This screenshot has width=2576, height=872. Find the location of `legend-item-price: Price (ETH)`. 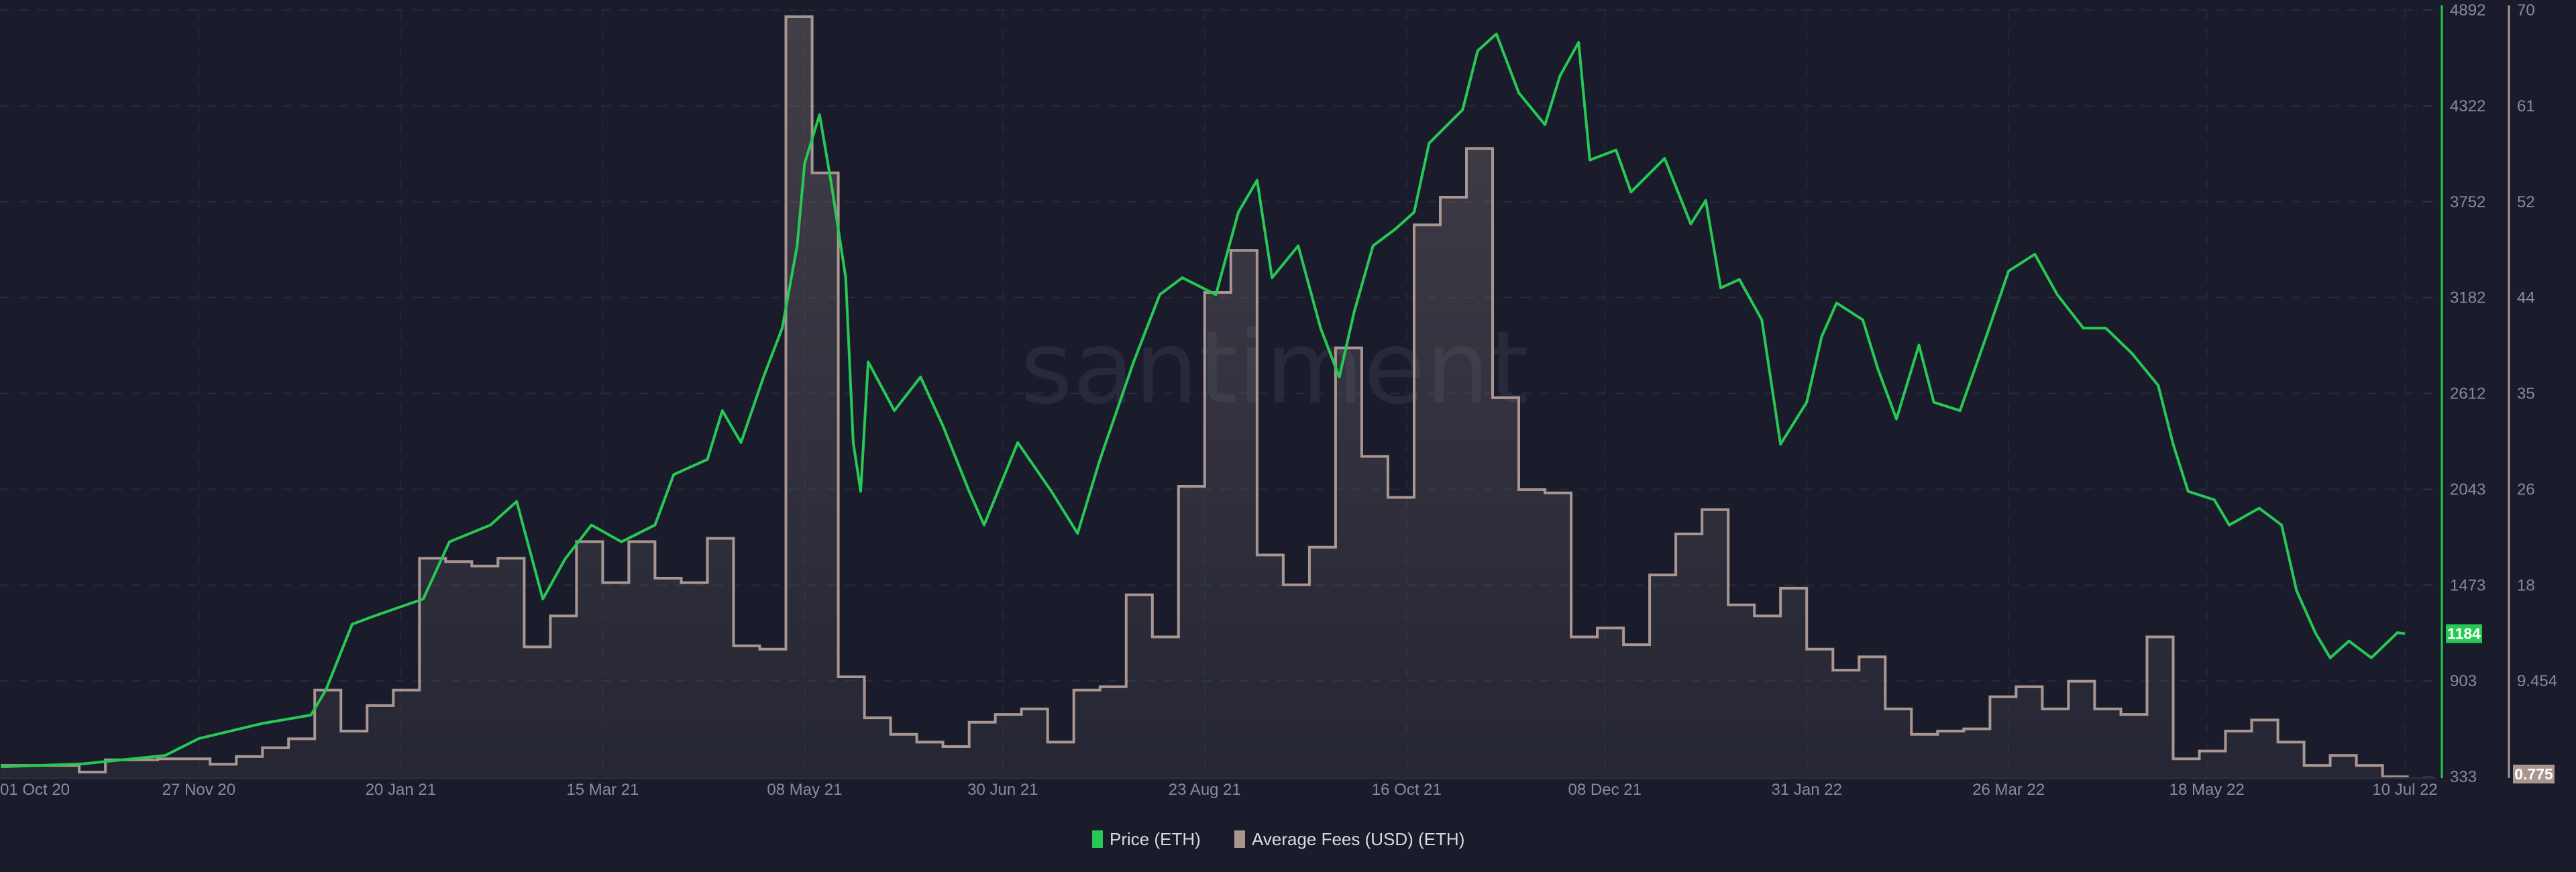

legend-item-price: Price (ETH) is located at coordinates (1146, 839).